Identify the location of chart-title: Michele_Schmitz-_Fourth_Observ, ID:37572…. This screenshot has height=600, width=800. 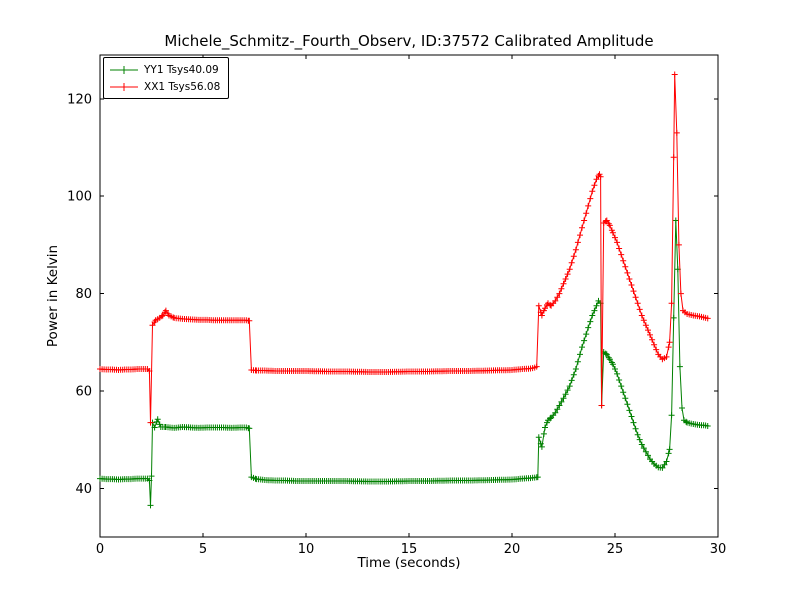
(409, 41).